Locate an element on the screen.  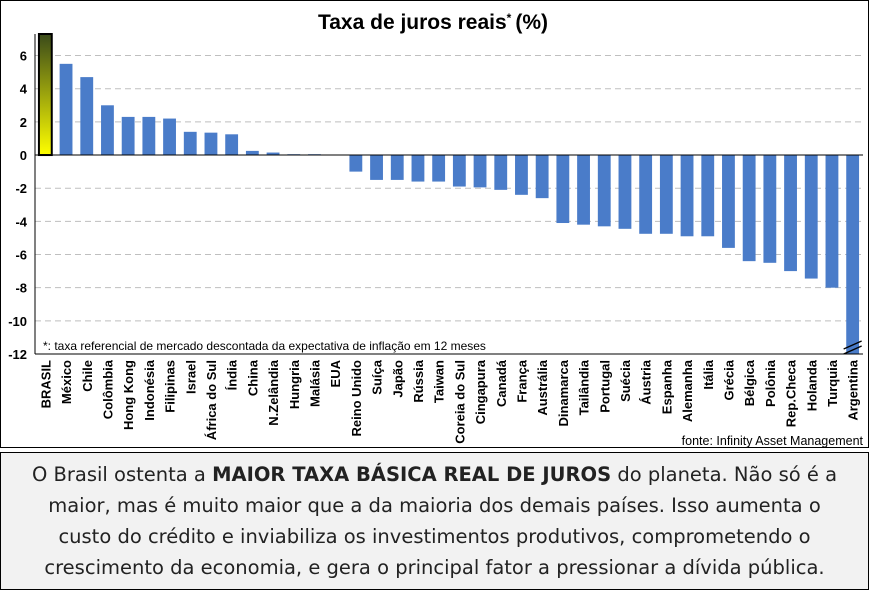
chart-source: fonte: Infinity Asset Management is located at coordinates (773, 440).